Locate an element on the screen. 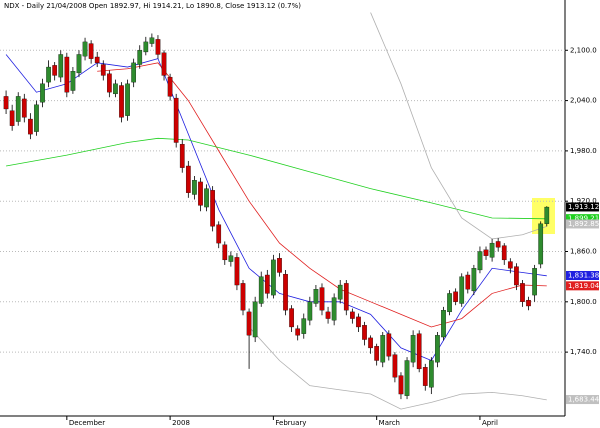 Image resolution: width=600 pixels, height=428 pixels. x-tick-label: March is located at coordinates (389, 423).